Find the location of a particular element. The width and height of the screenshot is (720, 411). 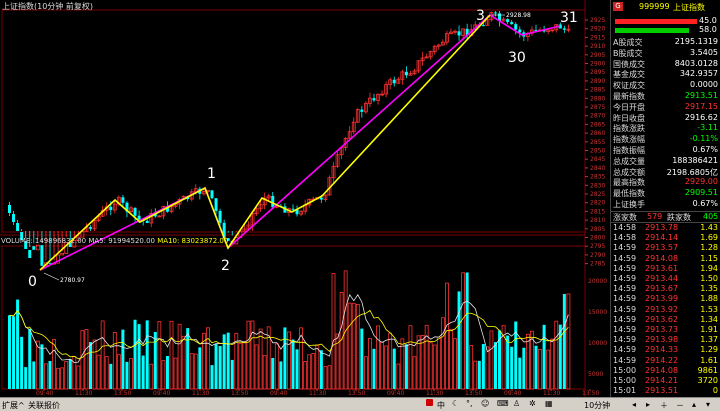

tick-volume: 1.50 is located at coordinates (709, 278).